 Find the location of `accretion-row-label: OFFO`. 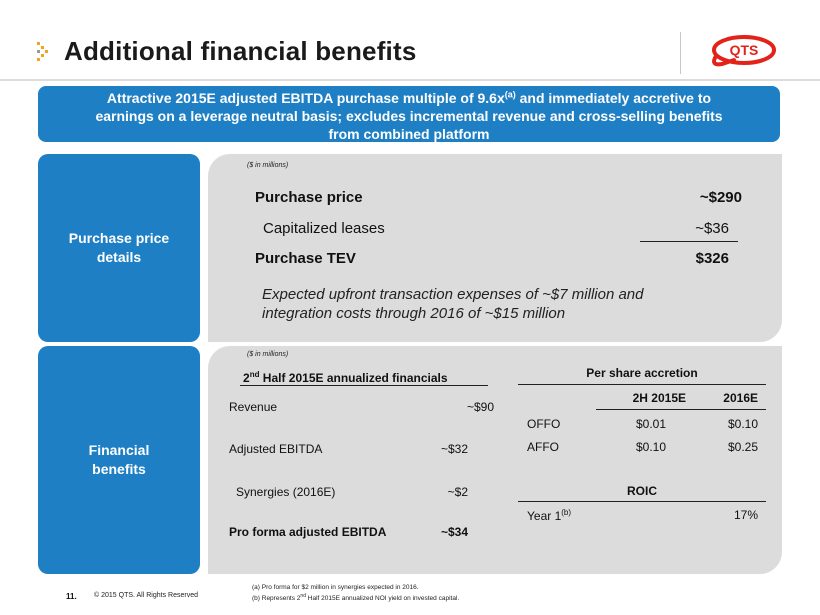

accretion-row-label: OFFO is located at coordinates (544, 424).